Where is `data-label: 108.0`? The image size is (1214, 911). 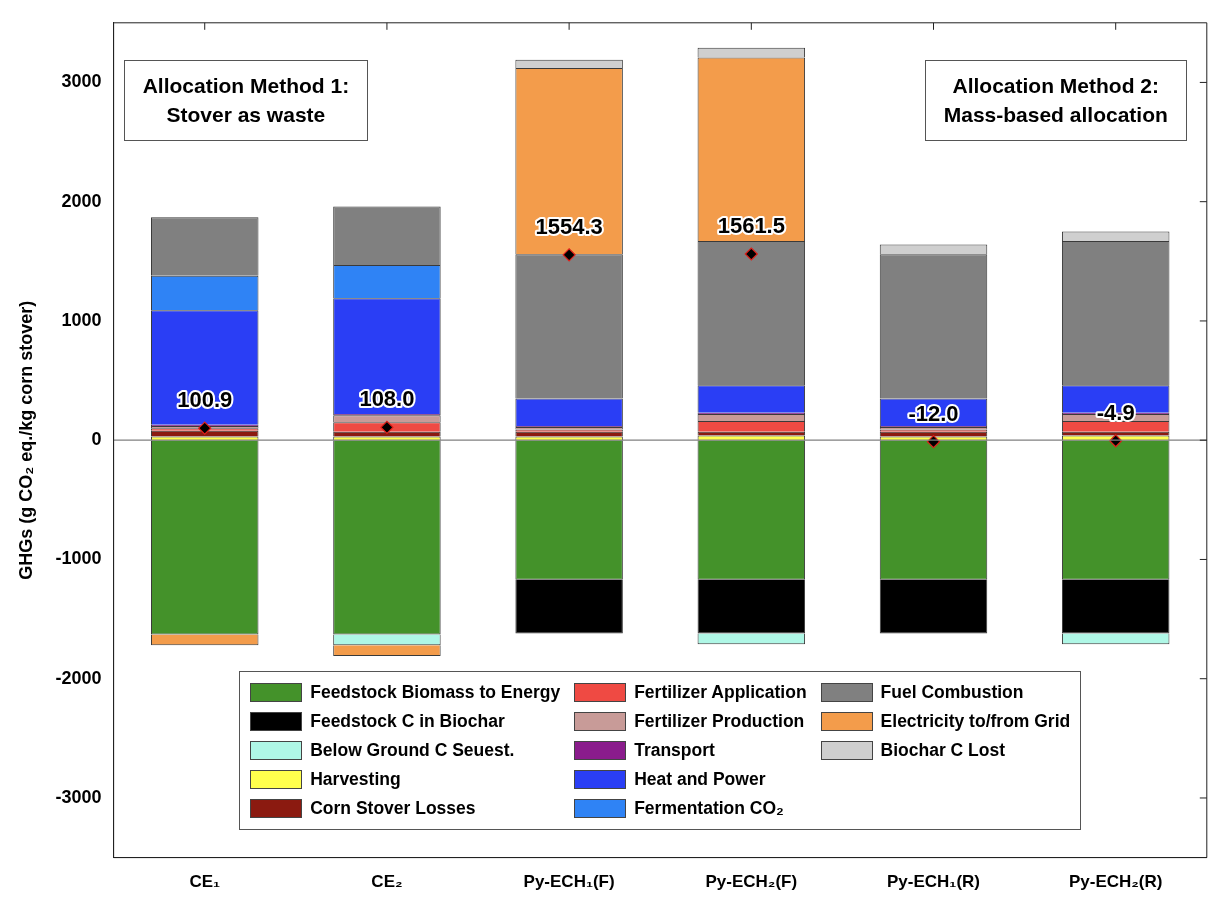 data-label: 108.0 is located at coordinates (387, 399).